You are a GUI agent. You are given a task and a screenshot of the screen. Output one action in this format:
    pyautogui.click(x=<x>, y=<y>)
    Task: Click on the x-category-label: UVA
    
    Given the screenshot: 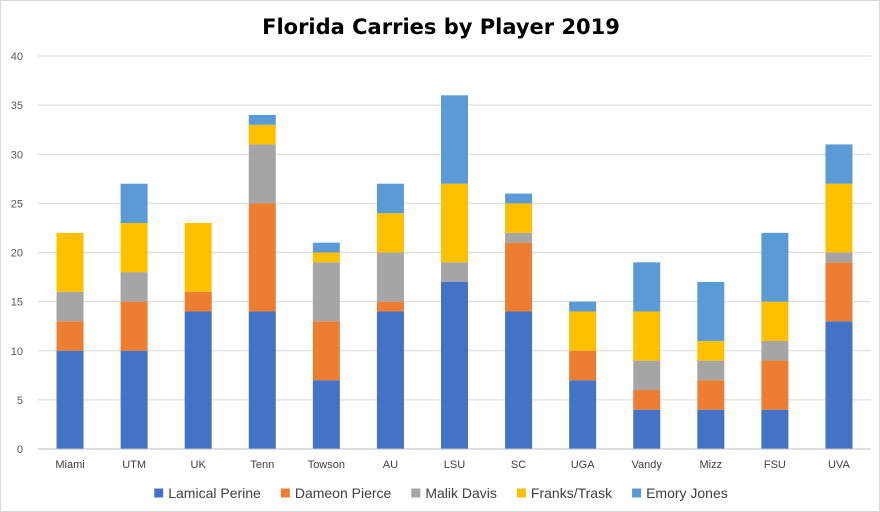 What is the action you would take?
    pyautogui.click(x=839, y=465)
    